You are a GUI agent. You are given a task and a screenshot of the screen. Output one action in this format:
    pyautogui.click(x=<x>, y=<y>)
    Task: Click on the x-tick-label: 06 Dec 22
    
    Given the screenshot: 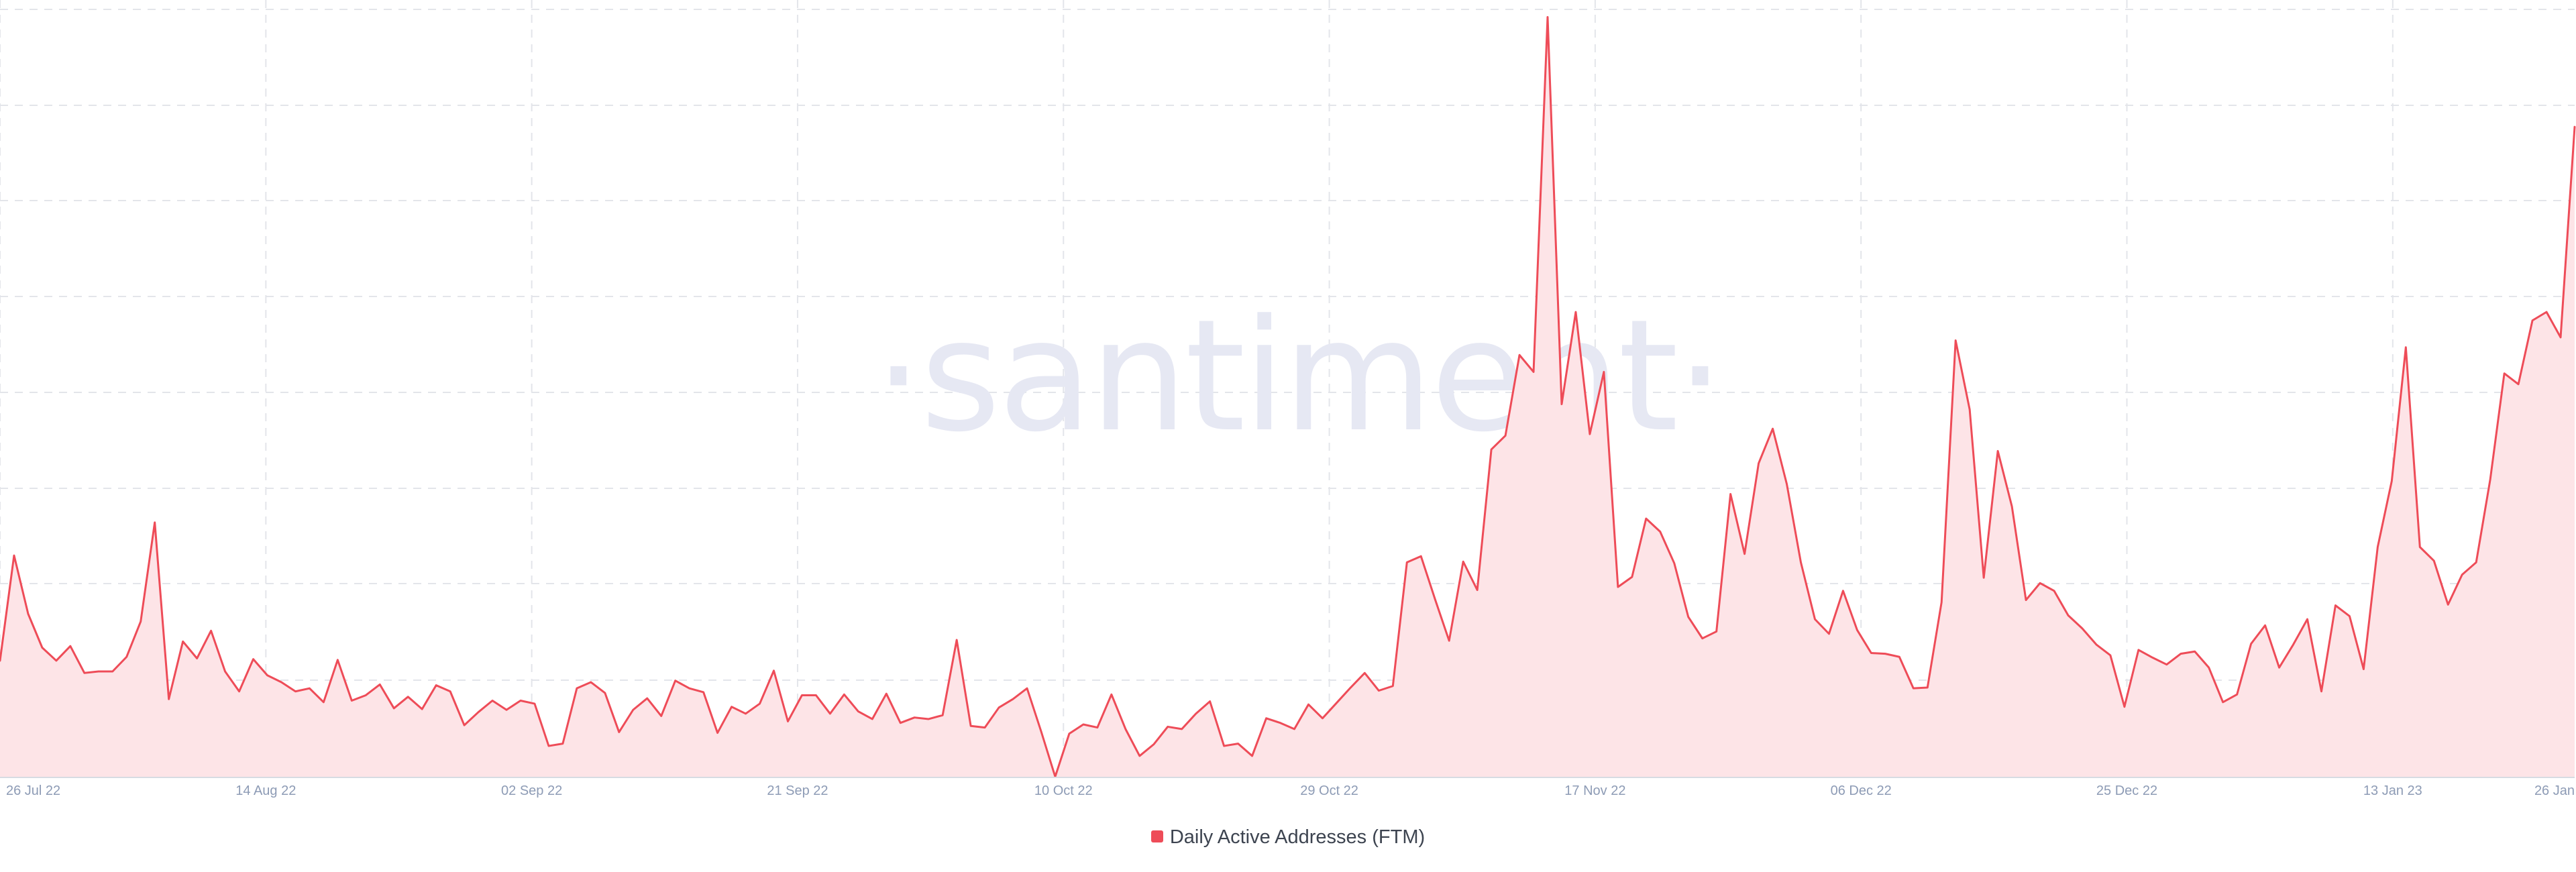 What is the action you would take?
    pyautogui.click(x=1861, y=790)
    